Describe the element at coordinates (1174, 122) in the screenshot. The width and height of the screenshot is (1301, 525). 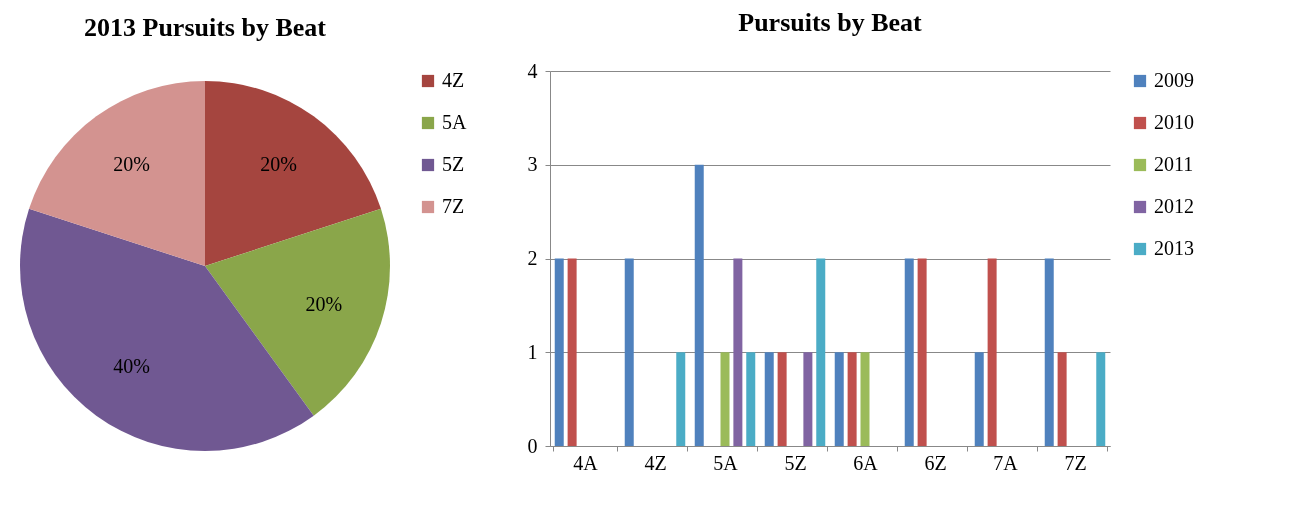
I see `legend-label: 2010` at that location.